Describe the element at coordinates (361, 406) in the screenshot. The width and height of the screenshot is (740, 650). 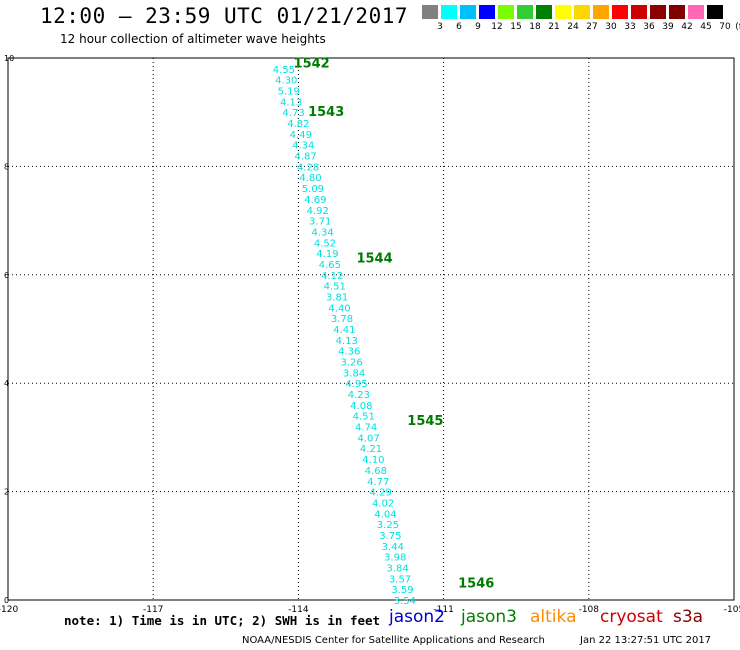
I see `swh-value-label: 4.08` at that location.